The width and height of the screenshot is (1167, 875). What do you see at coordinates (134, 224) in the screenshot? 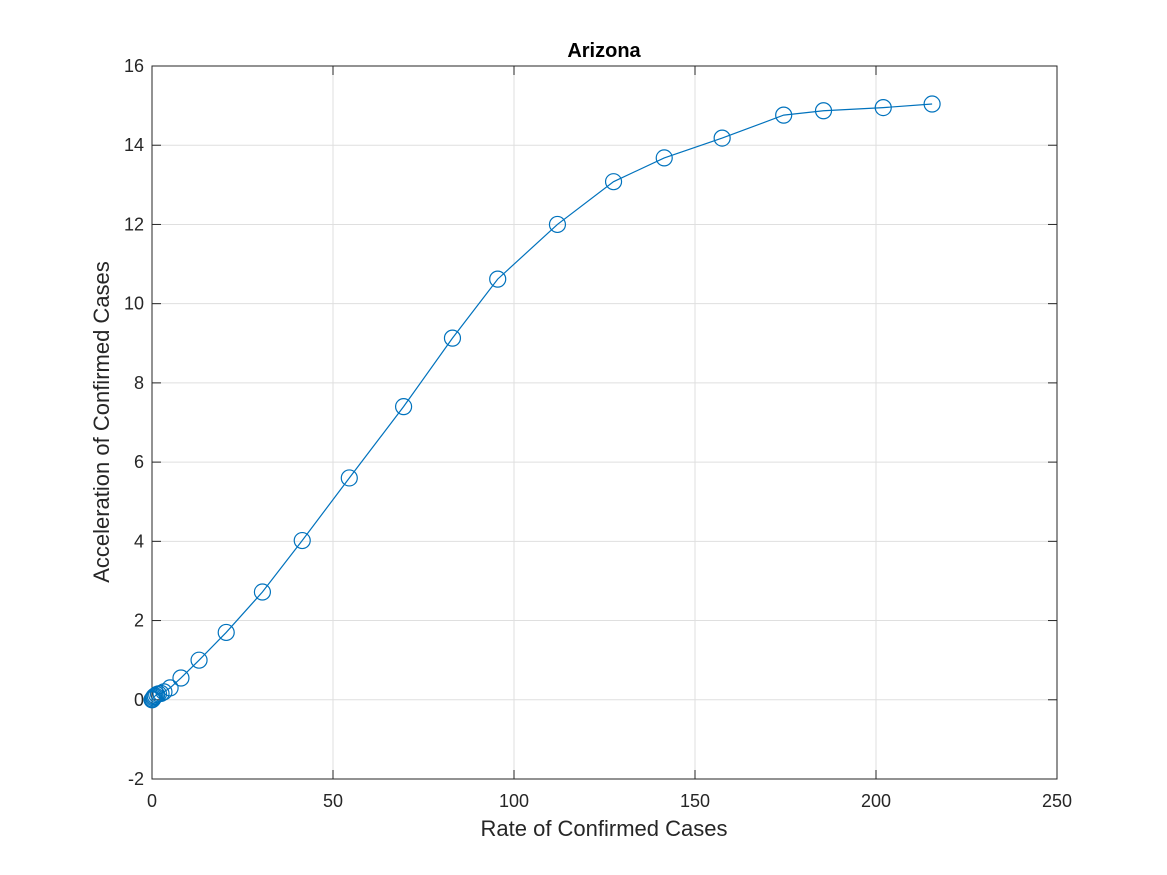
I see `y-tick-label-7: 12` at bounding box center [134, 224].